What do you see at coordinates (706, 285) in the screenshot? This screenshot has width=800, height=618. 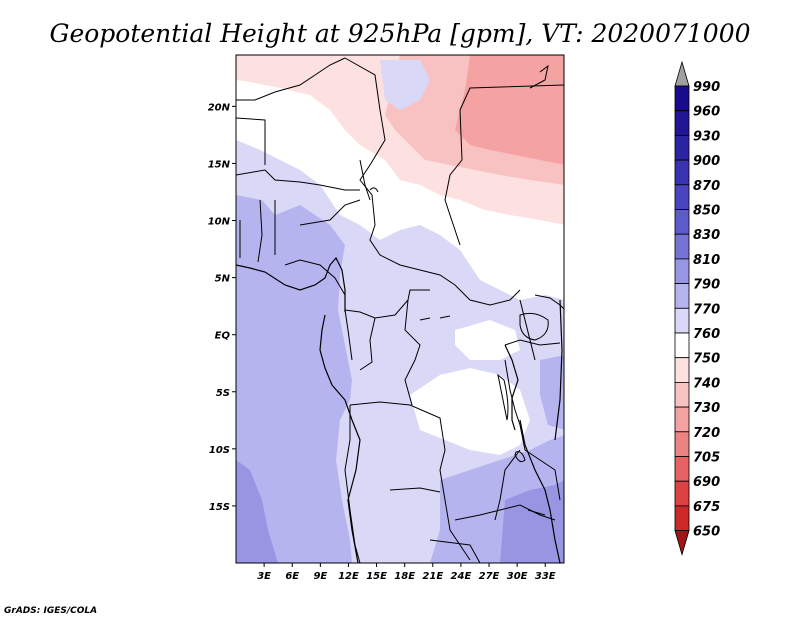 I see `colorbar-label: 790` at bounding box center [706, 285].